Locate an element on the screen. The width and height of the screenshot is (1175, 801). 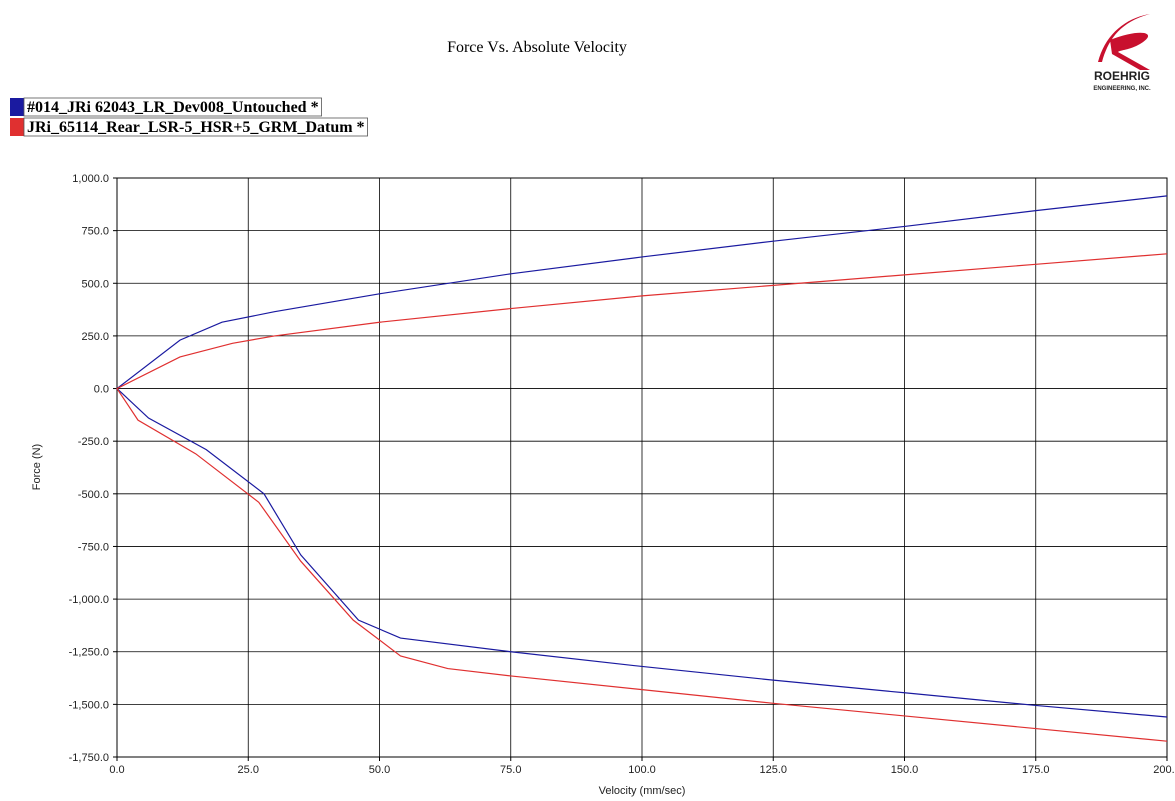
y-tick-label: 500.0 is located at coordinates (95, 284).